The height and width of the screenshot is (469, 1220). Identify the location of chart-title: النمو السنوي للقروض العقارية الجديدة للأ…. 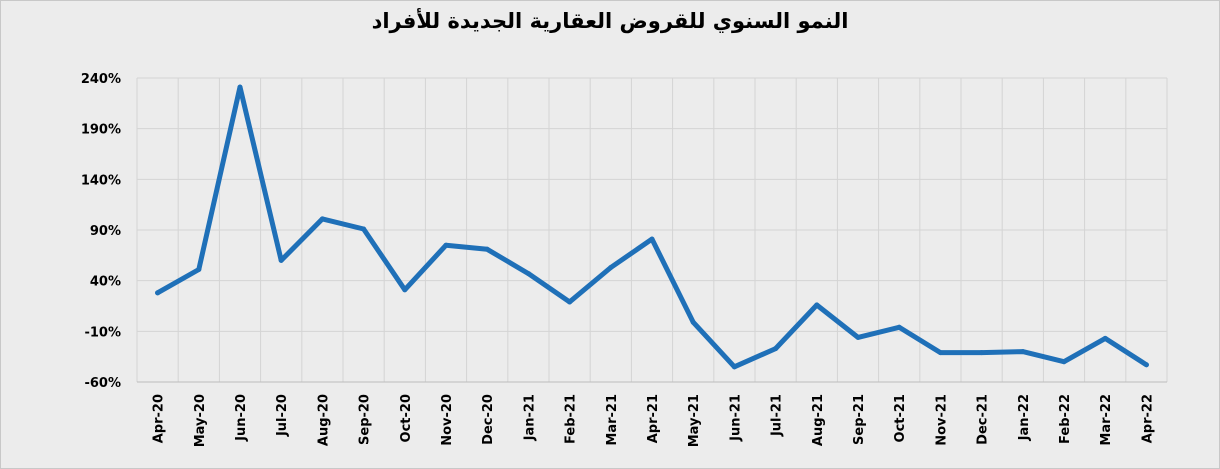
(610, 21).